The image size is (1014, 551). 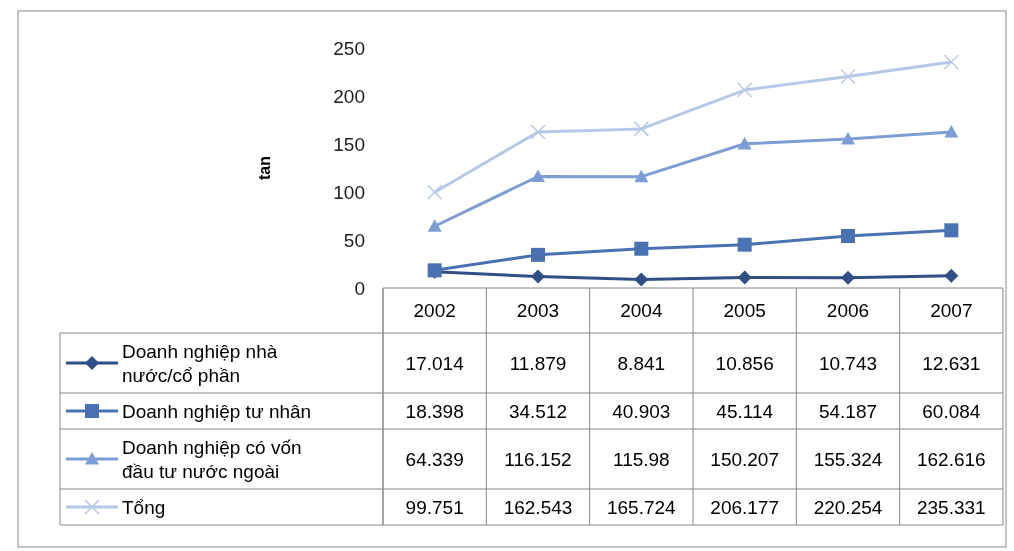 What do you see at coordinates (349, 192) in the screenshot?
I see `y-tick-label: 100` at bounding box center [349, 192].